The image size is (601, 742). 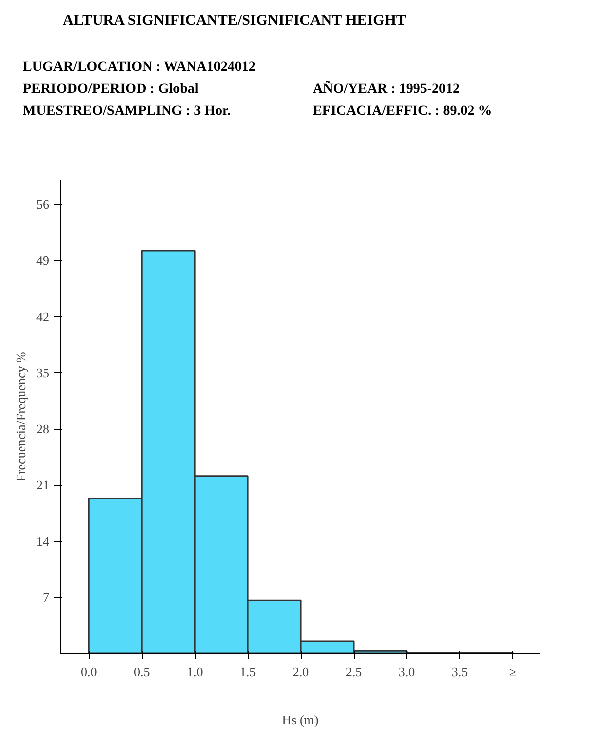 I want to click on x-tick-label: 1.5, so click(x=248, y=672).